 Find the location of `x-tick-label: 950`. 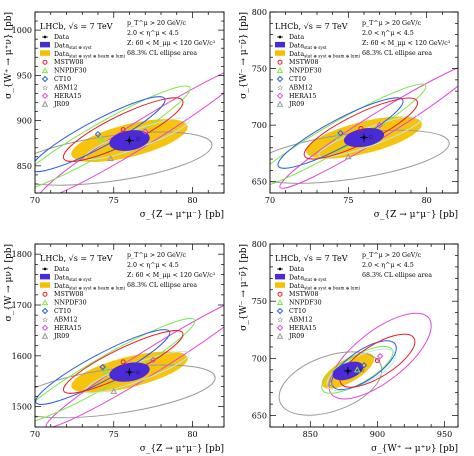

x-tick-label: 950 is located at coordinates (444, 434).